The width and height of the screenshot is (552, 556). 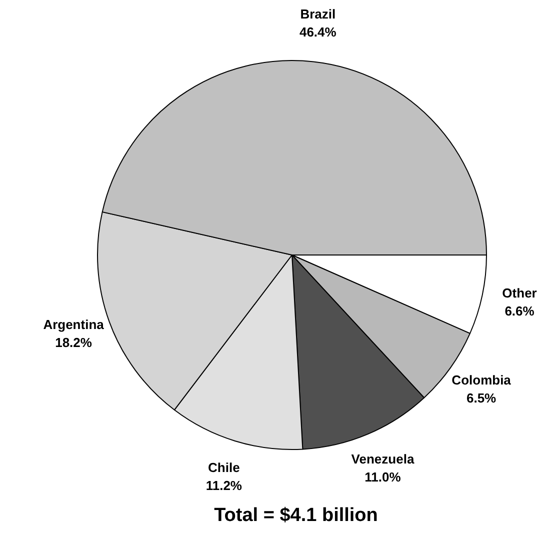 What do you see at coordinates (73, 342) in the screenshot?
I see `data-label: 18.2%` at bounding box center [73, 342].